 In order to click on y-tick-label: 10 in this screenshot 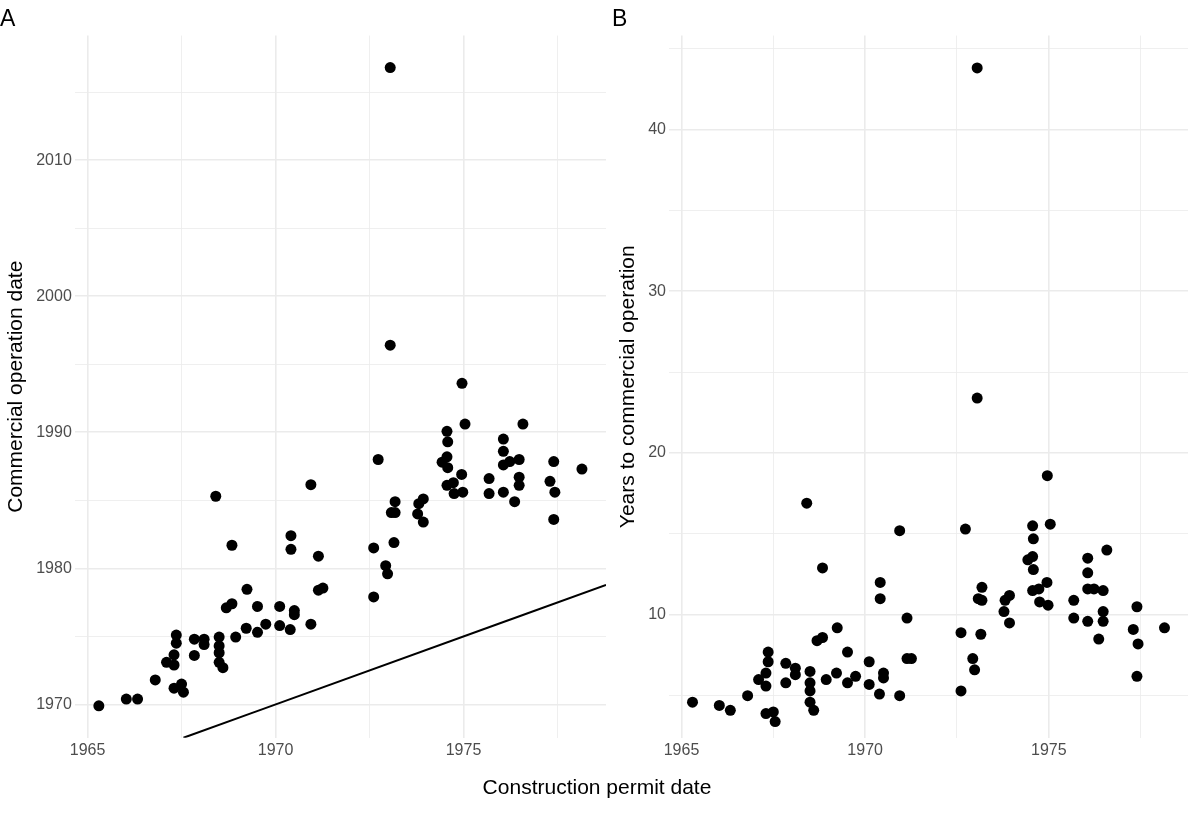, I will do `click(657, 614)`.